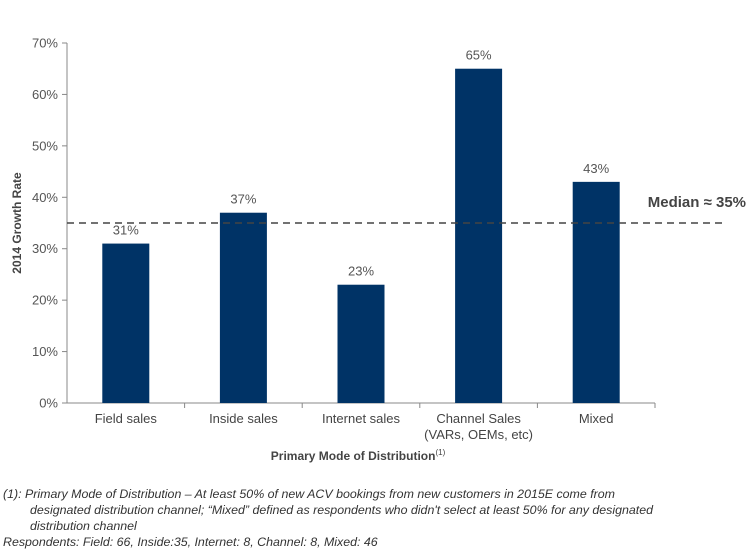 This screenshot has width=751, height=558. Describe the element at coordinates (45, 300) in the screenshot. I see `y-tick-label: 20%` at that location.